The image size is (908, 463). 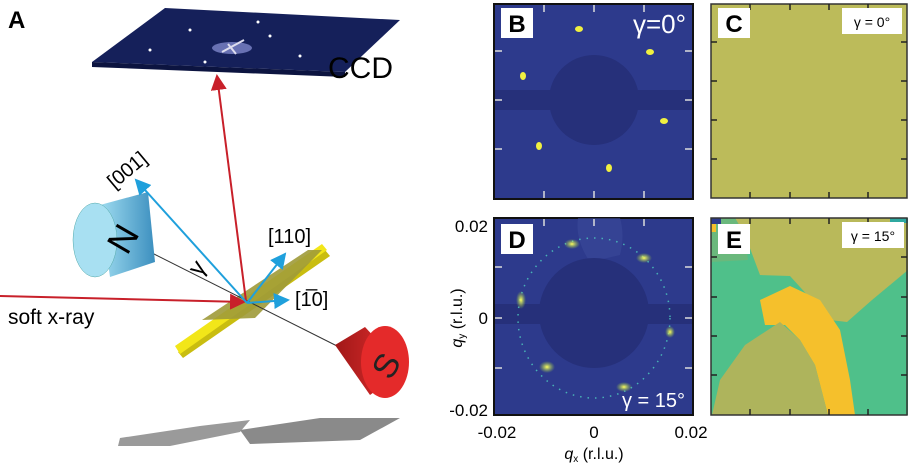 I want to click on gamma-label-b: γ=0°, so click(x=659, y=24).